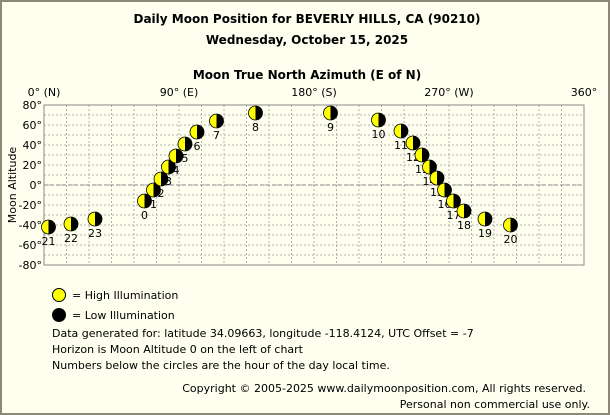 Image resolution: width=610 pixels, height=415 pixels. Describe the element at coordinates (330, 127) in the screenshot. I see `hour-label: 9` at that location.